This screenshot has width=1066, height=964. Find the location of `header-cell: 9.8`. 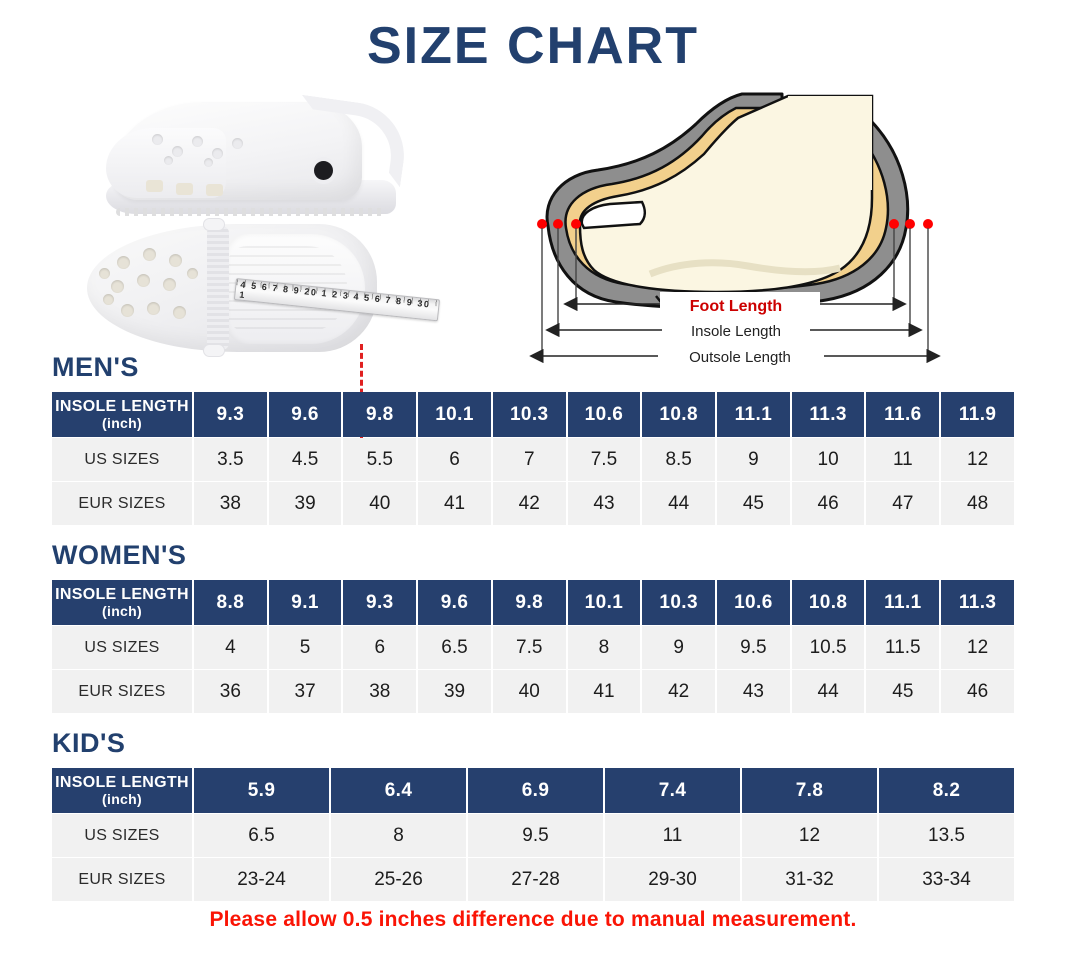

header-cell: 9.8 is located at coordinates (380, 414).